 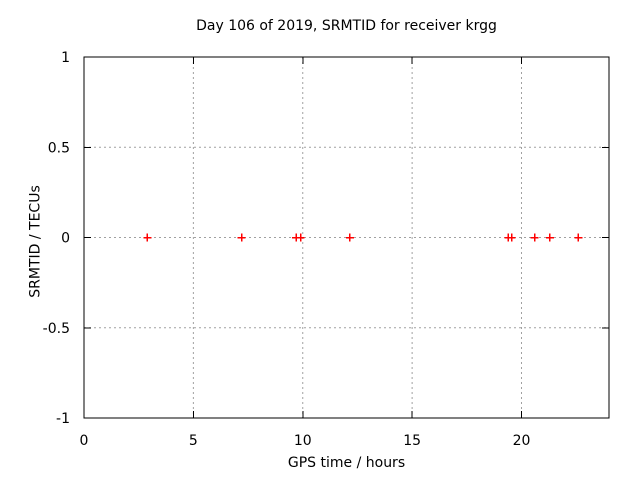 What do you see at coordinates (59, 148) in the screenshot?
I see `y-tick-label: 0.5` at bounding box center [59, 148].